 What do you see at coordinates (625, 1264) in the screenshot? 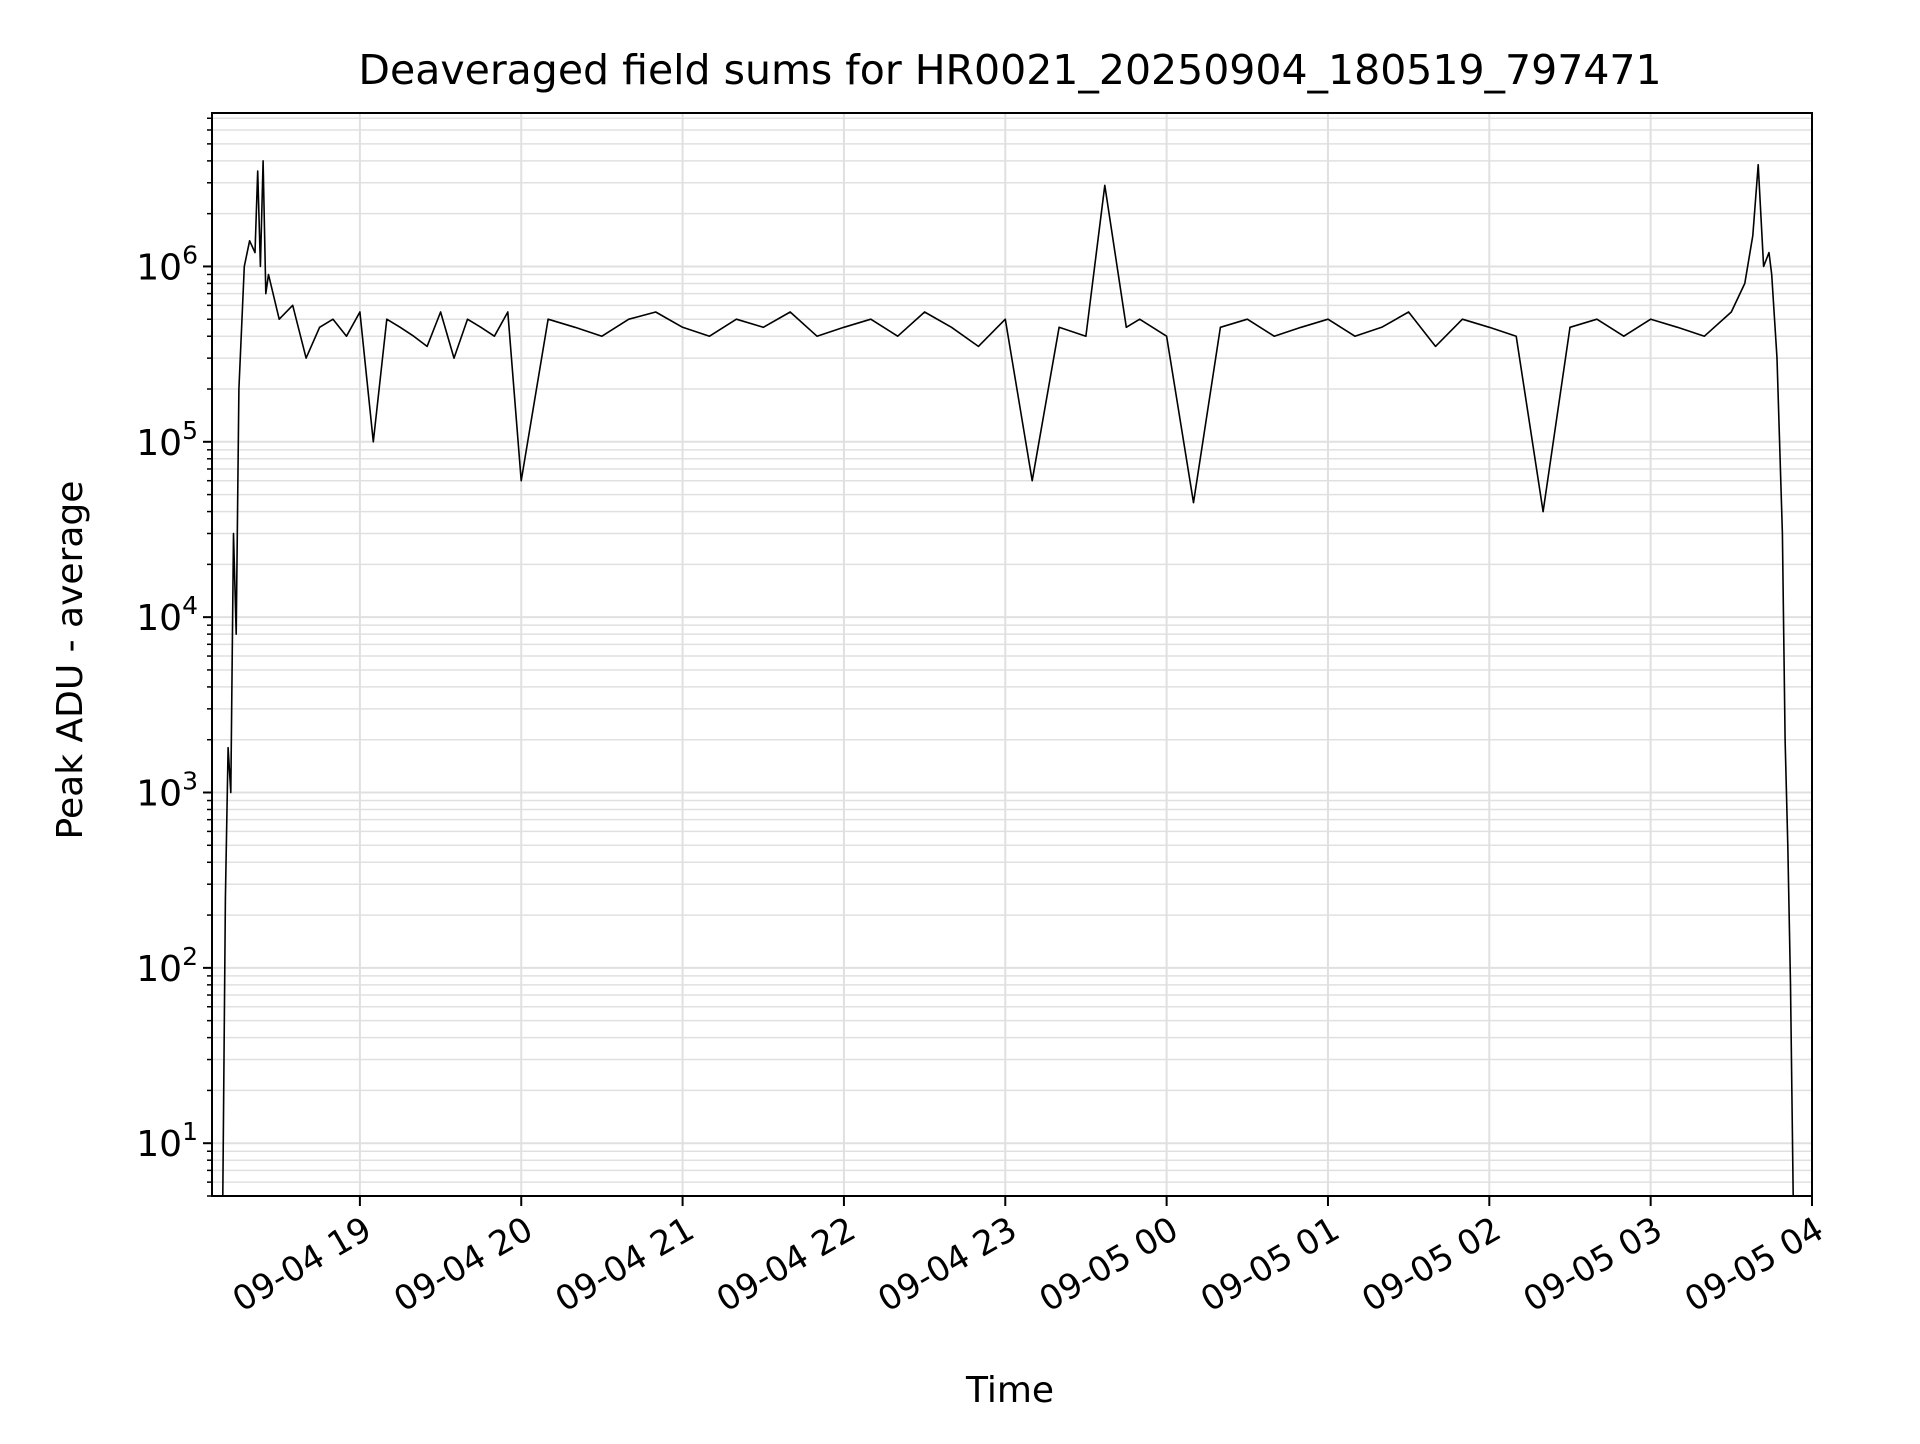
I see `x-tick-label: 09-04 21` at bounding box center [625, 1264].